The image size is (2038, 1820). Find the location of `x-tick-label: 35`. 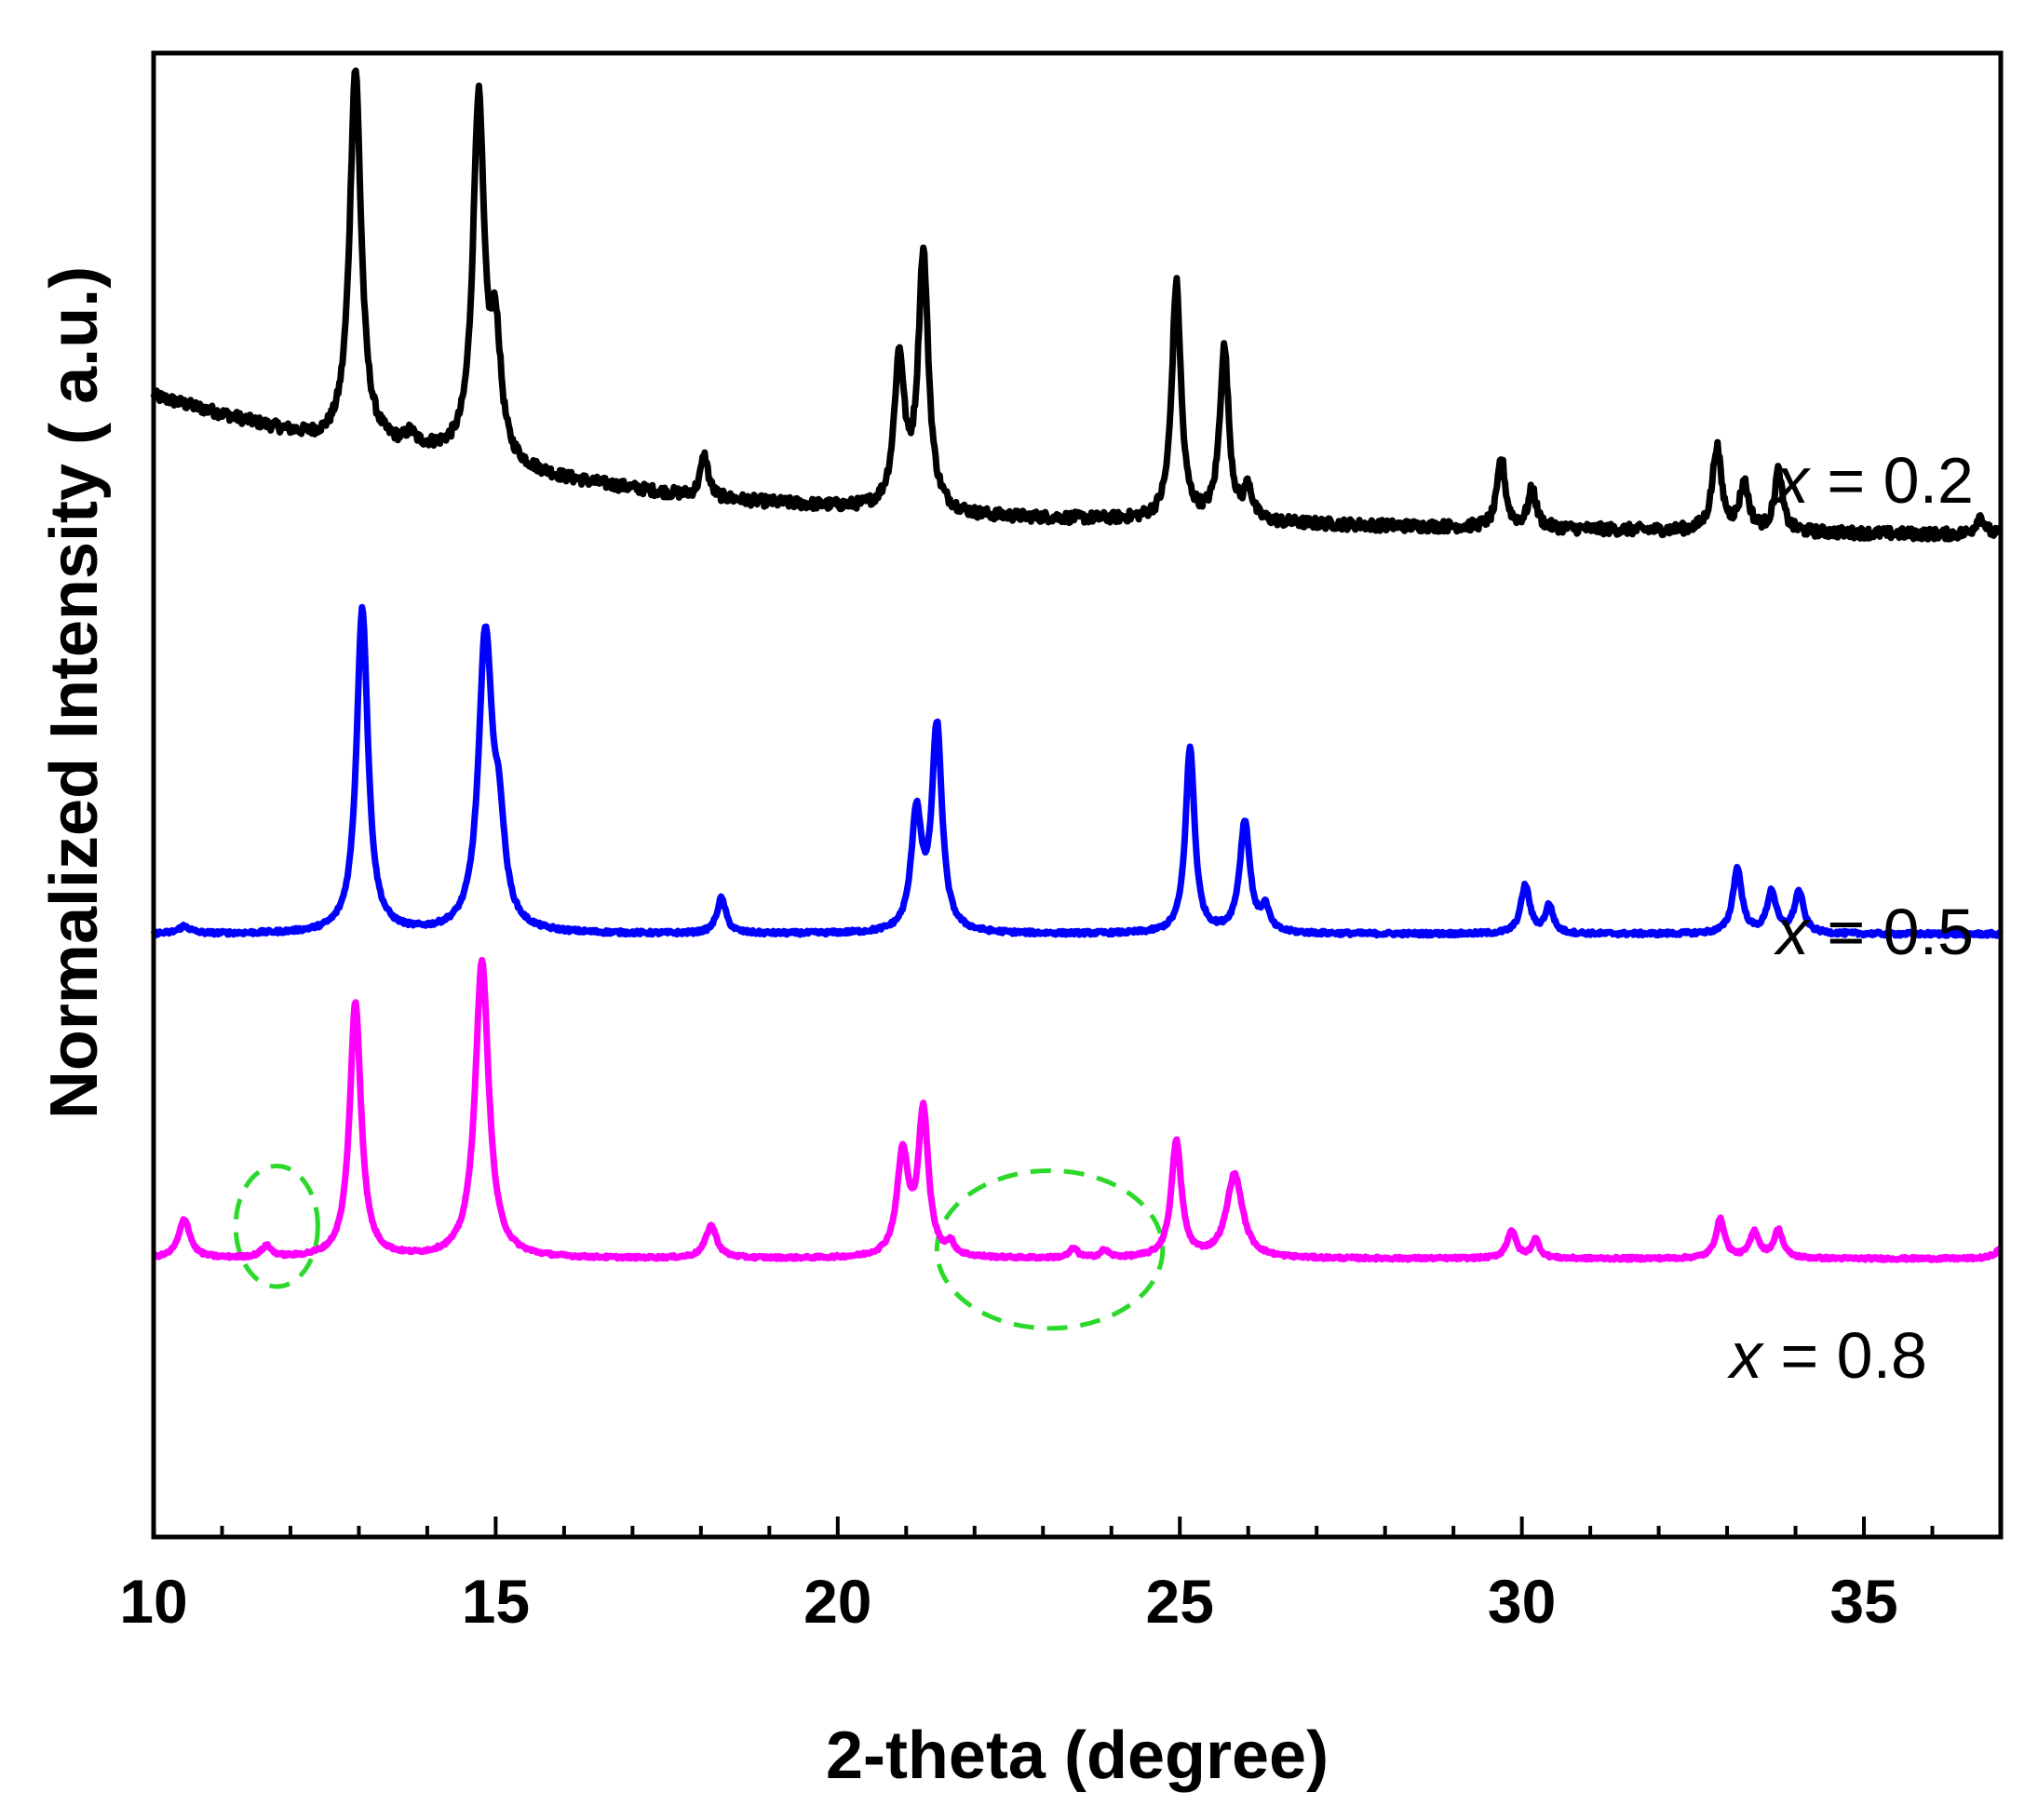

x-tick-label: 35 is located at coordinates (1863, 1601).